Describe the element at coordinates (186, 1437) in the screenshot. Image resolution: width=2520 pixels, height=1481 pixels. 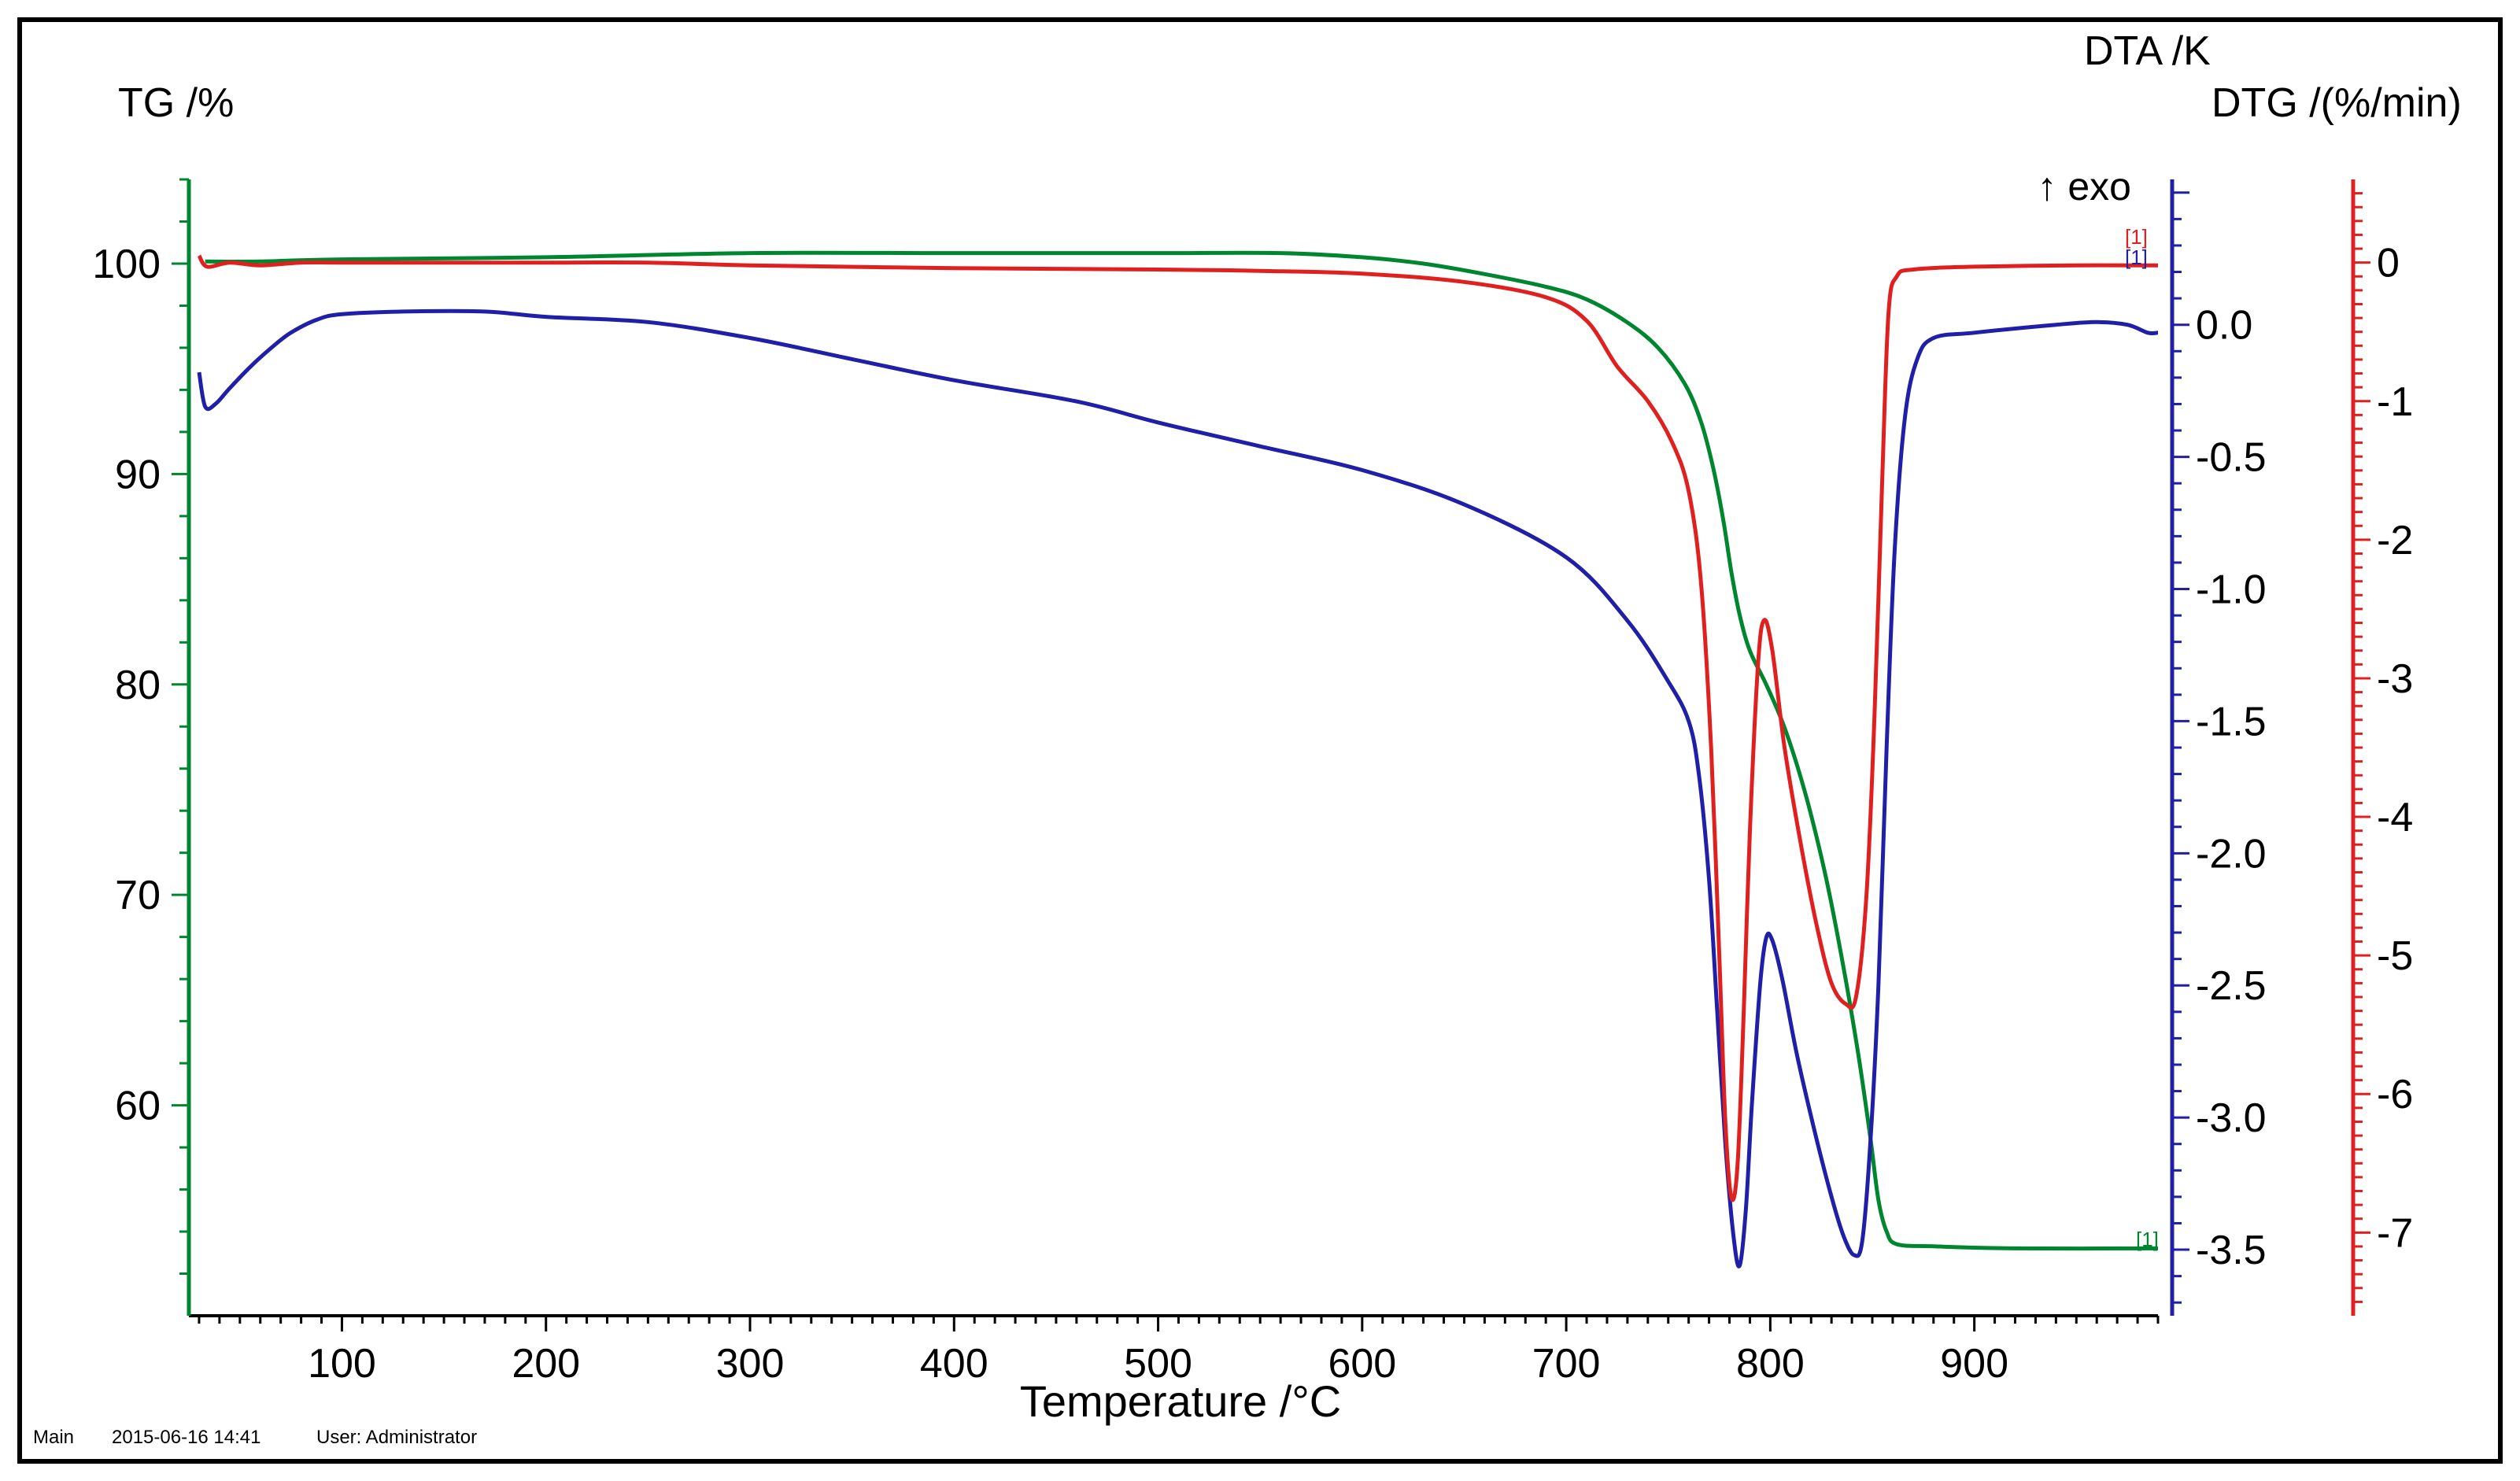
I see `footer-timestamp: 2015-06-16 14:41` at that location.